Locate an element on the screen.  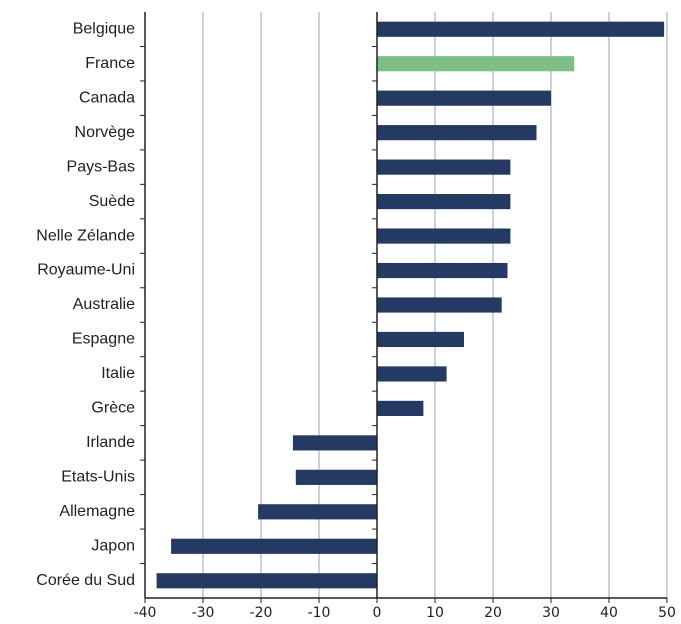
x-tick-label: 40 is located at coordinates (609, 613).